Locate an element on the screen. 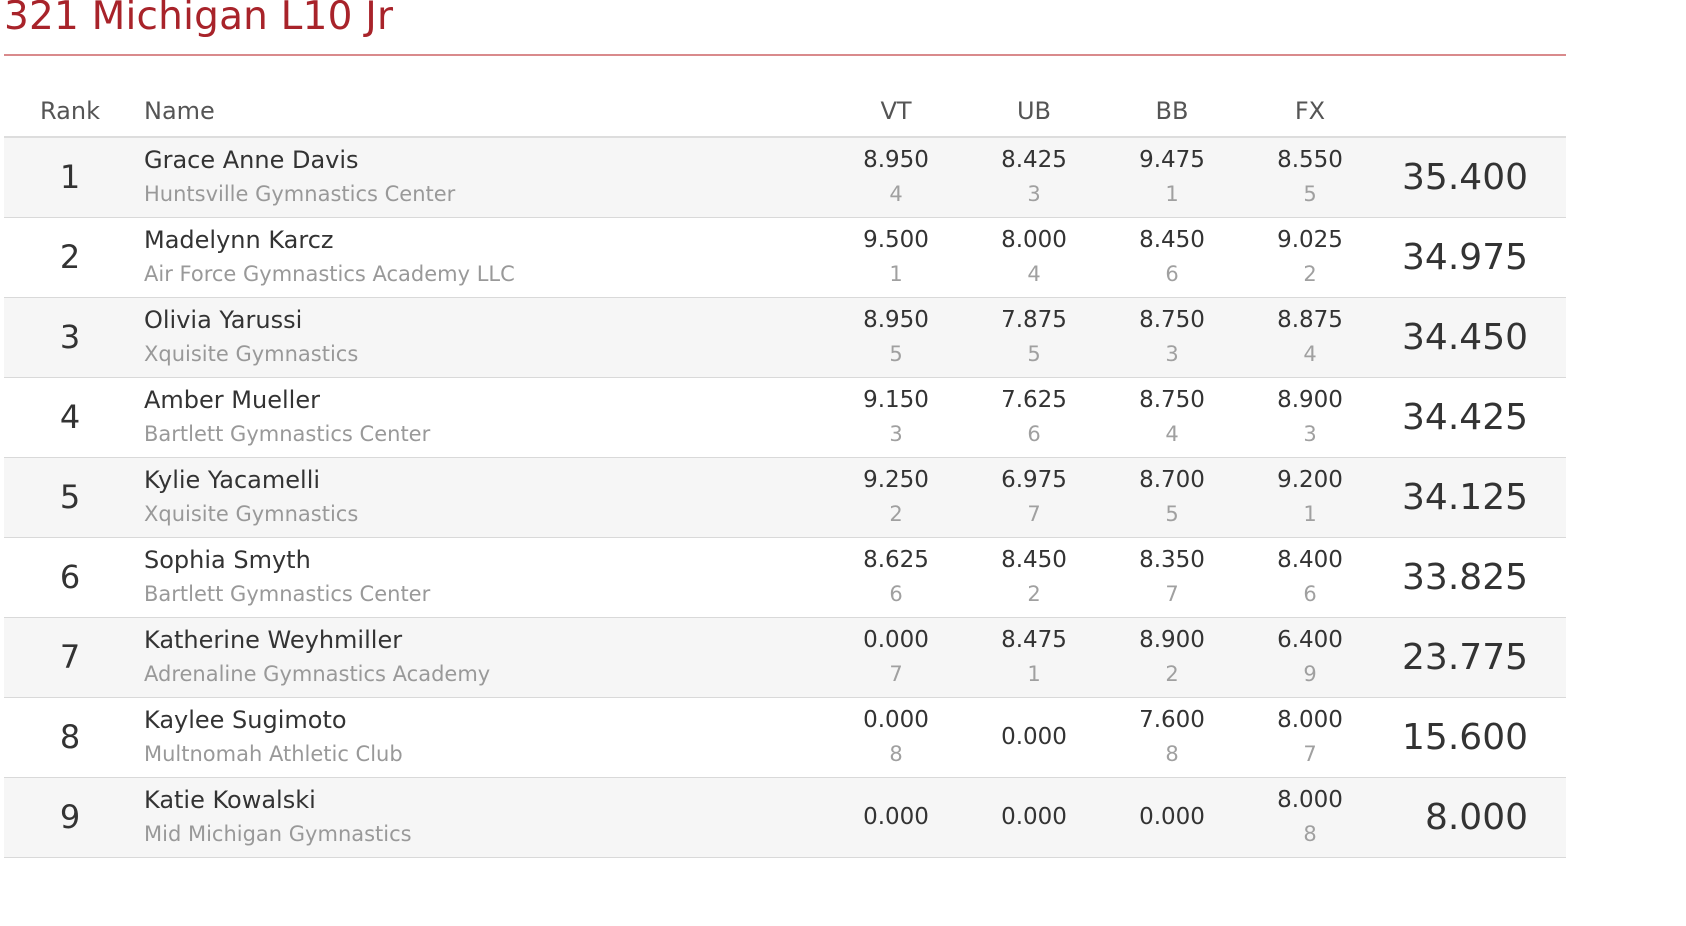 The image size is (1686, 926). bb-score: 8.900 is located at coordinates (1172, 640).